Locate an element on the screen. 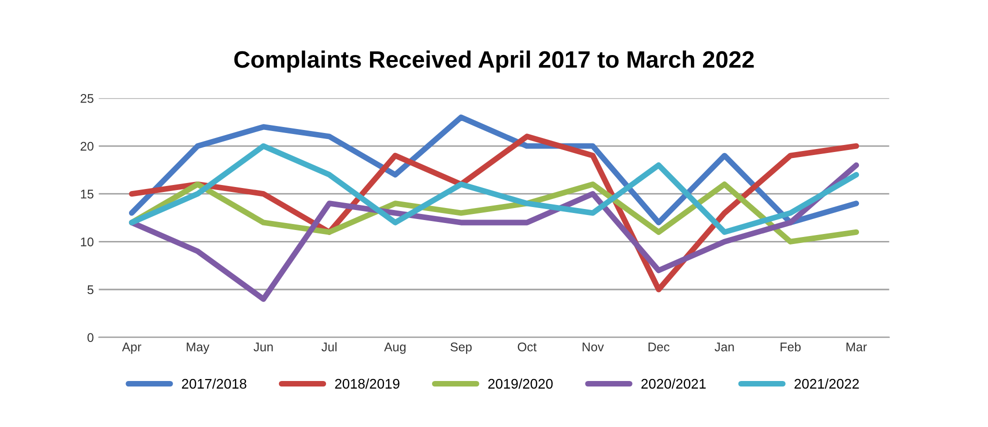  legend-label: 2019/2020 is located at coordinates (520, 383).